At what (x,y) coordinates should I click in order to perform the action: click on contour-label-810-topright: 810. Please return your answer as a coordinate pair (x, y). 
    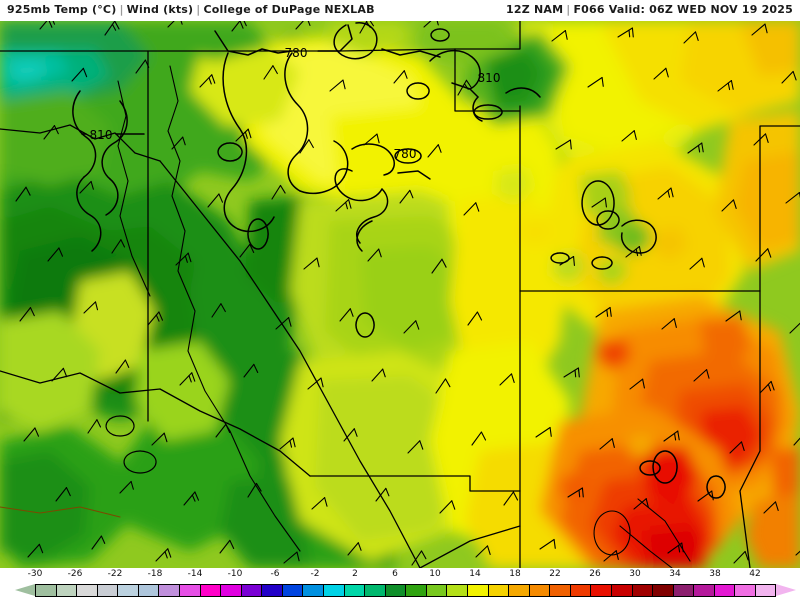
    Looking at the image, I should click on (489, 78).